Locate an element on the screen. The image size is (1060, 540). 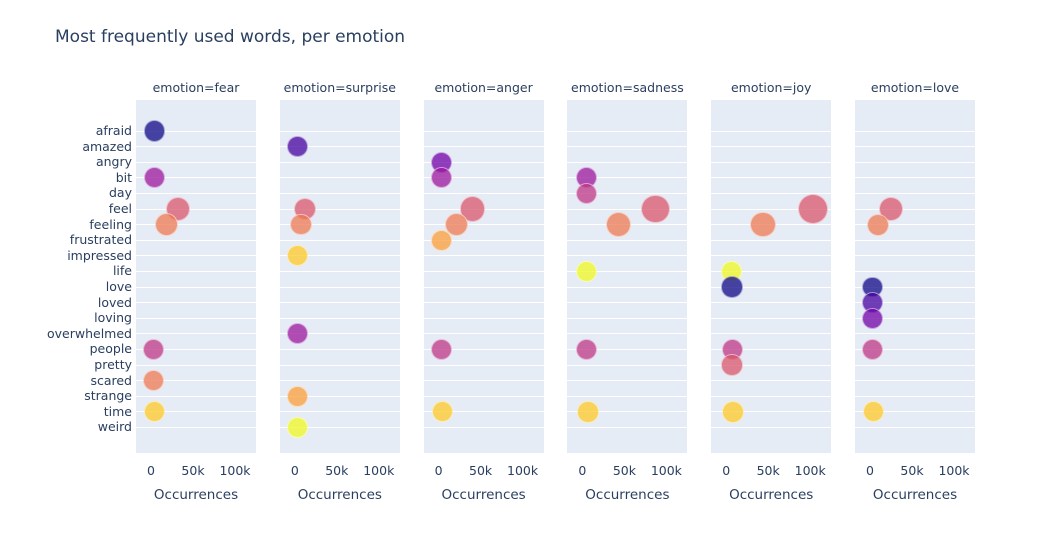
point-joy-feel is located at coordinates (812, 209).